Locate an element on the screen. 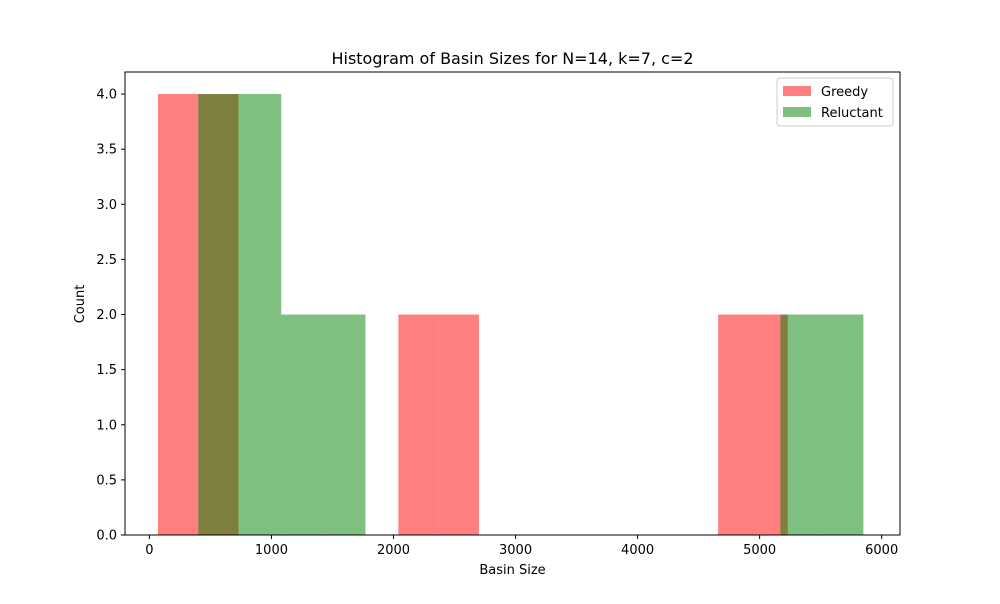 The image size is (1000, 604). x-tick-label: 2000 is located at coordinates (393, 550).